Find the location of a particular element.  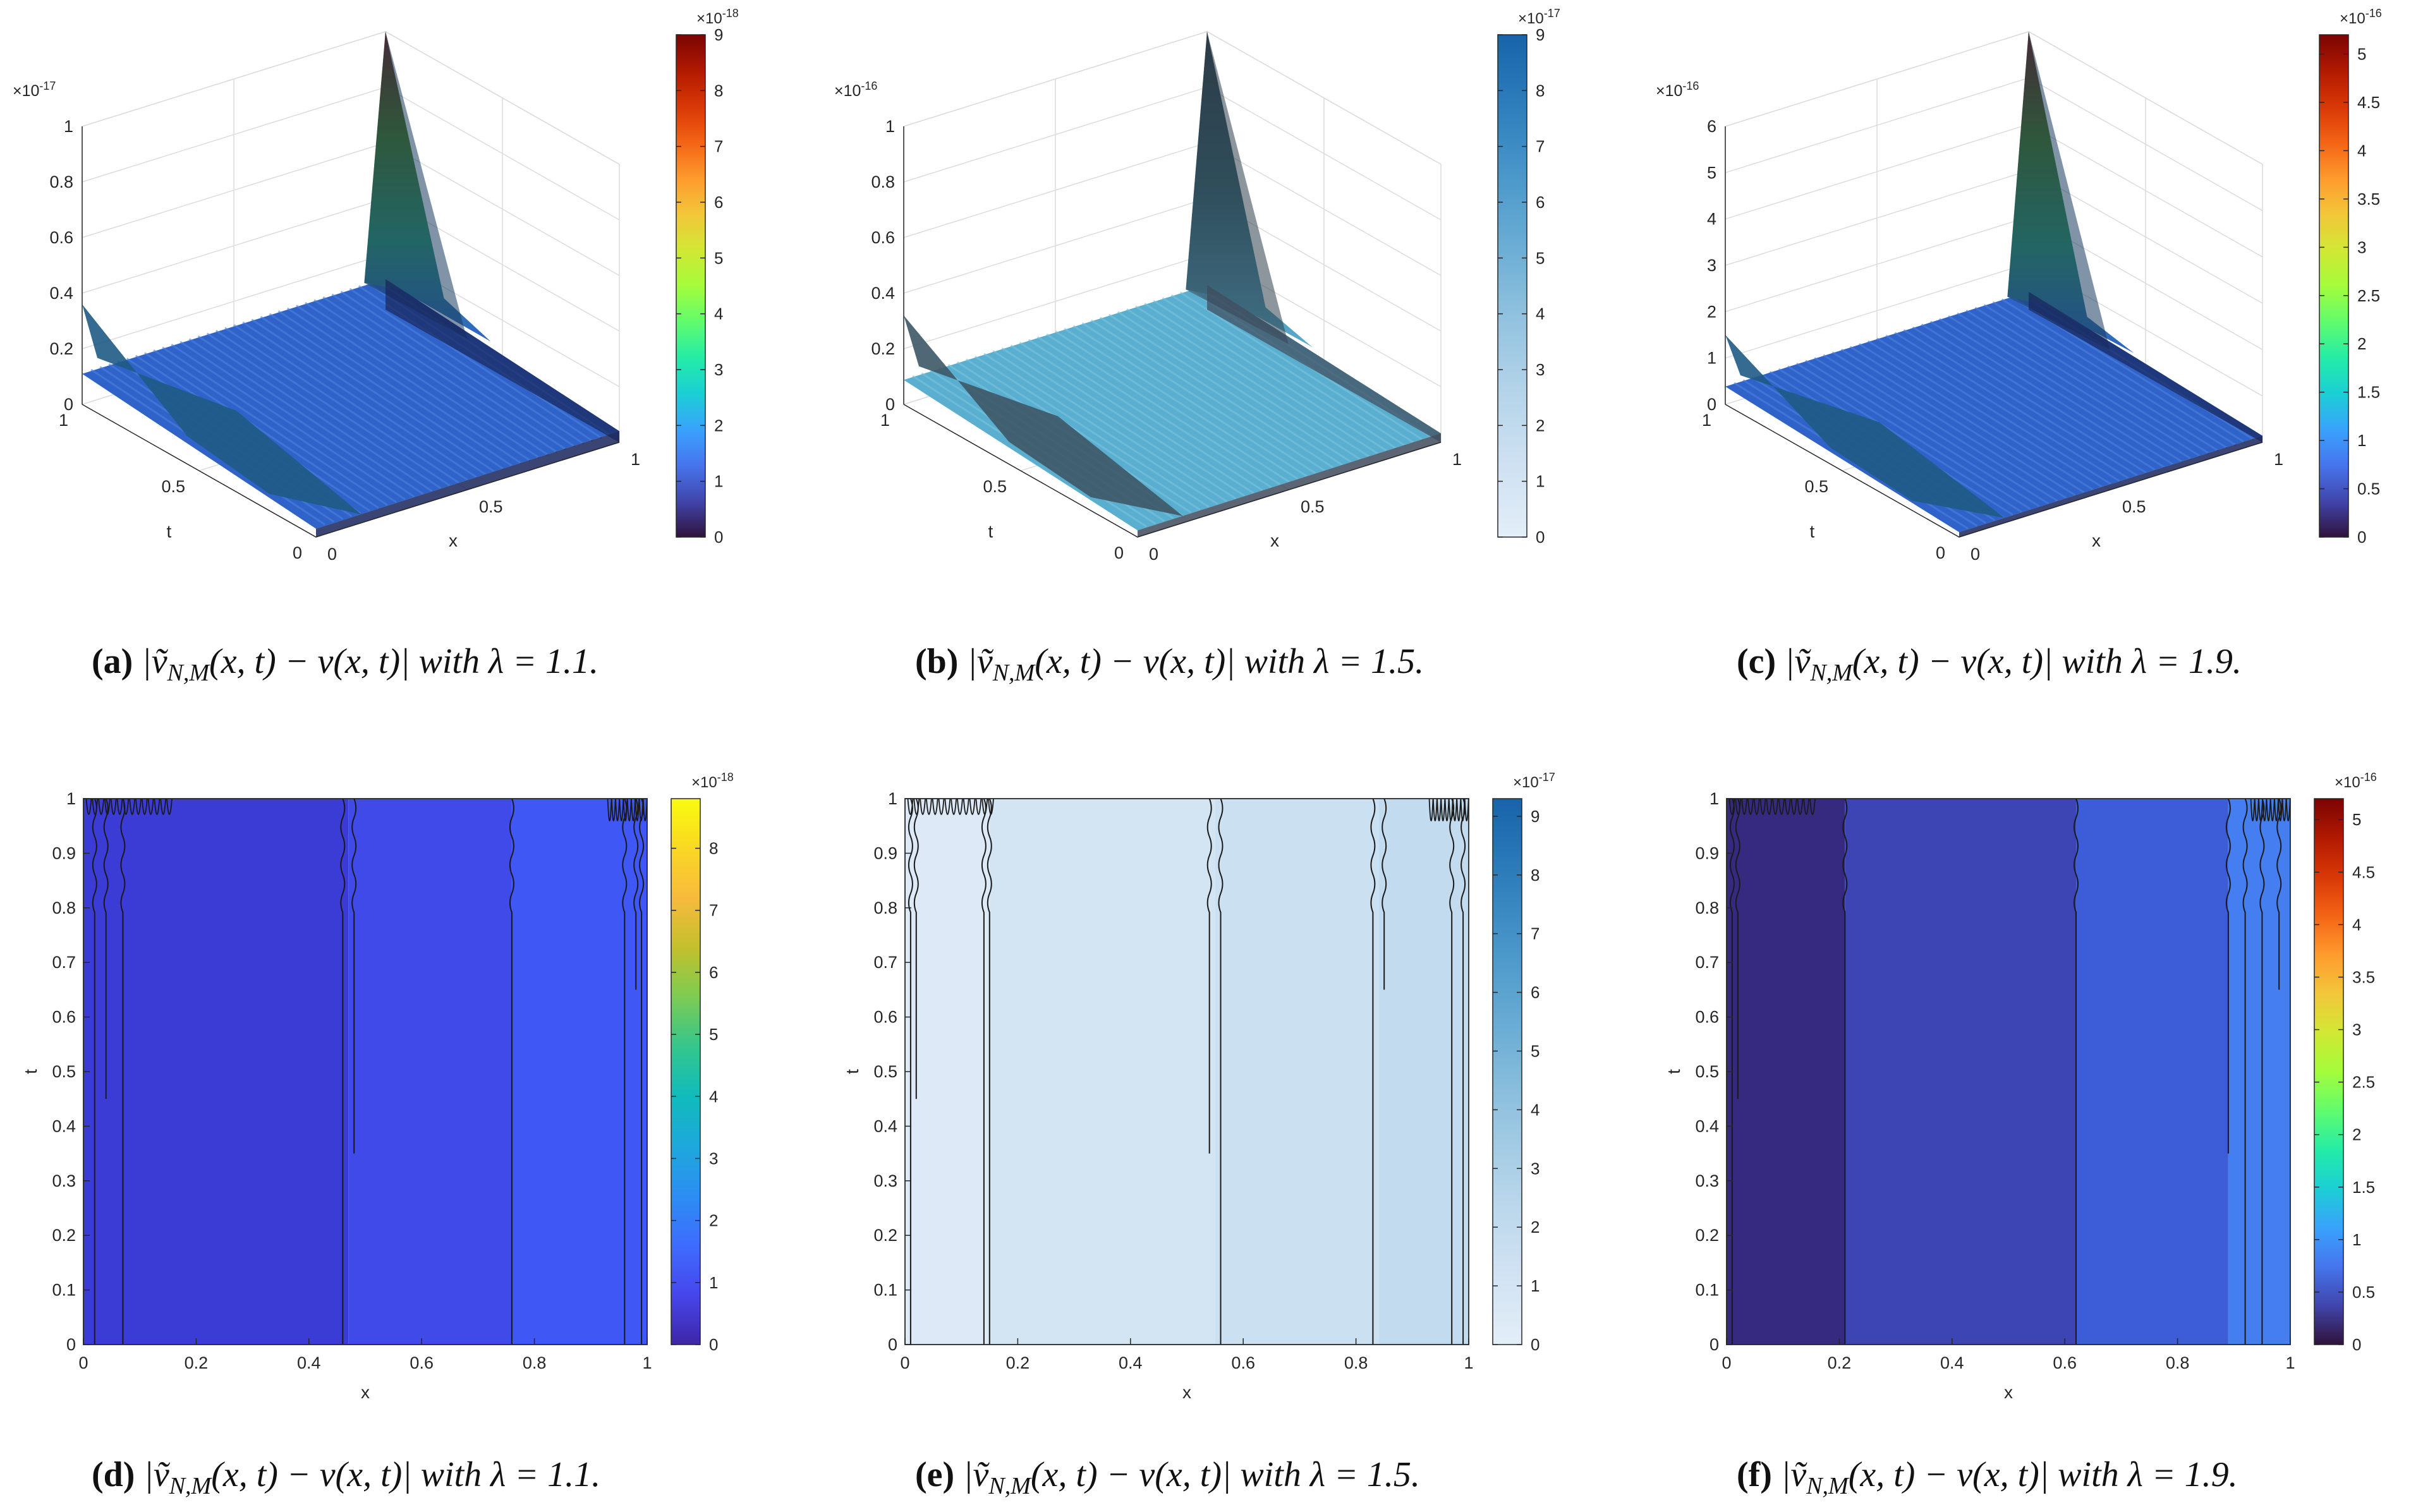

colorbar is located at coordinates (686, 1071).